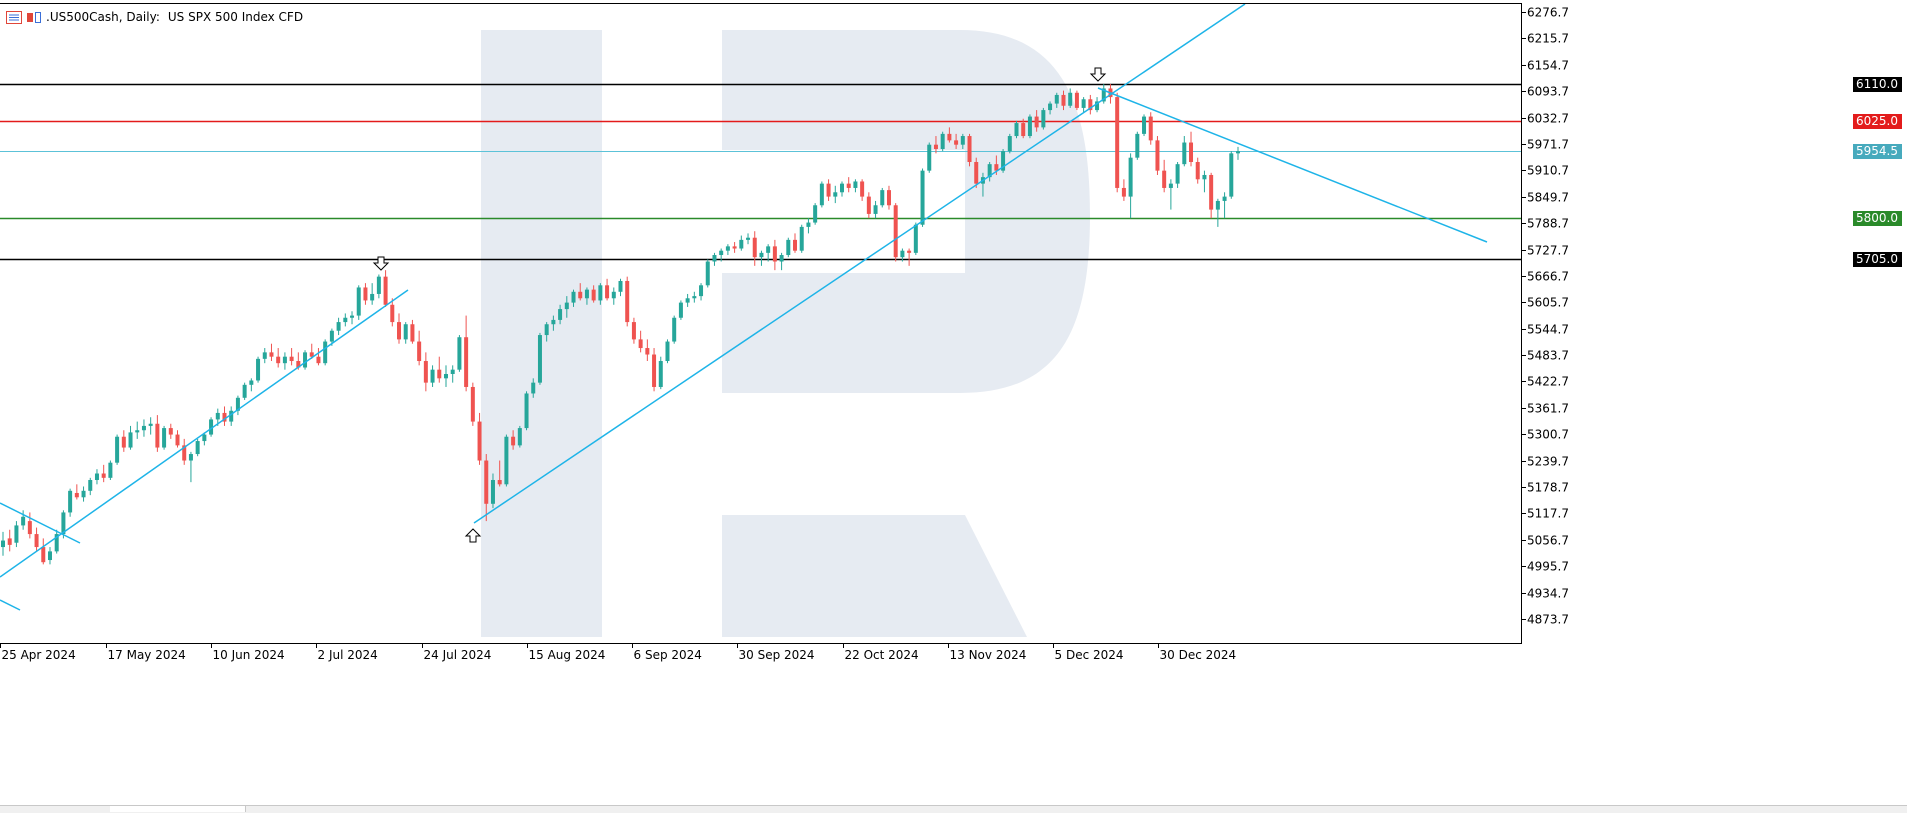 This screenshot has height=813, width=1907. I want to click on symbol-description: US SPX 500 Index CFD, so click(235, 17).